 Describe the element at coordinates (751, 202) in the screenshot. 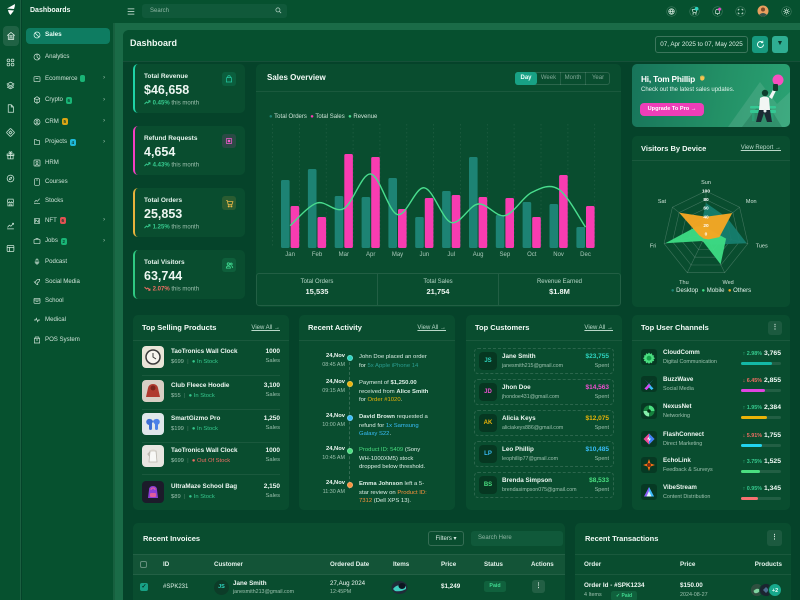

I see `svg-text: Mon` at that location.